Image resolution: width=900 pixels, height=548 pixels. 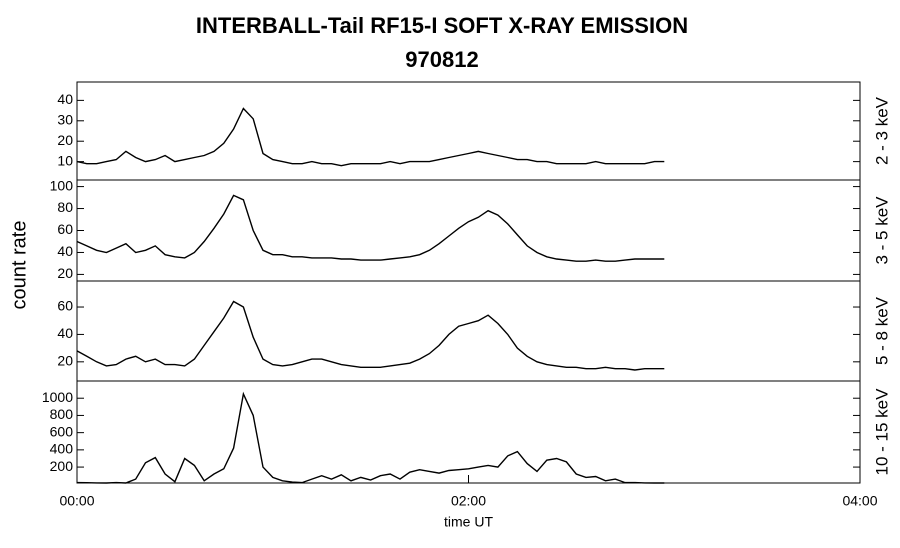 What do you see at coordinates (441, 59) in the screenshot?
I see `chart-subtitle: 970812` at bounding box center [441, 59].